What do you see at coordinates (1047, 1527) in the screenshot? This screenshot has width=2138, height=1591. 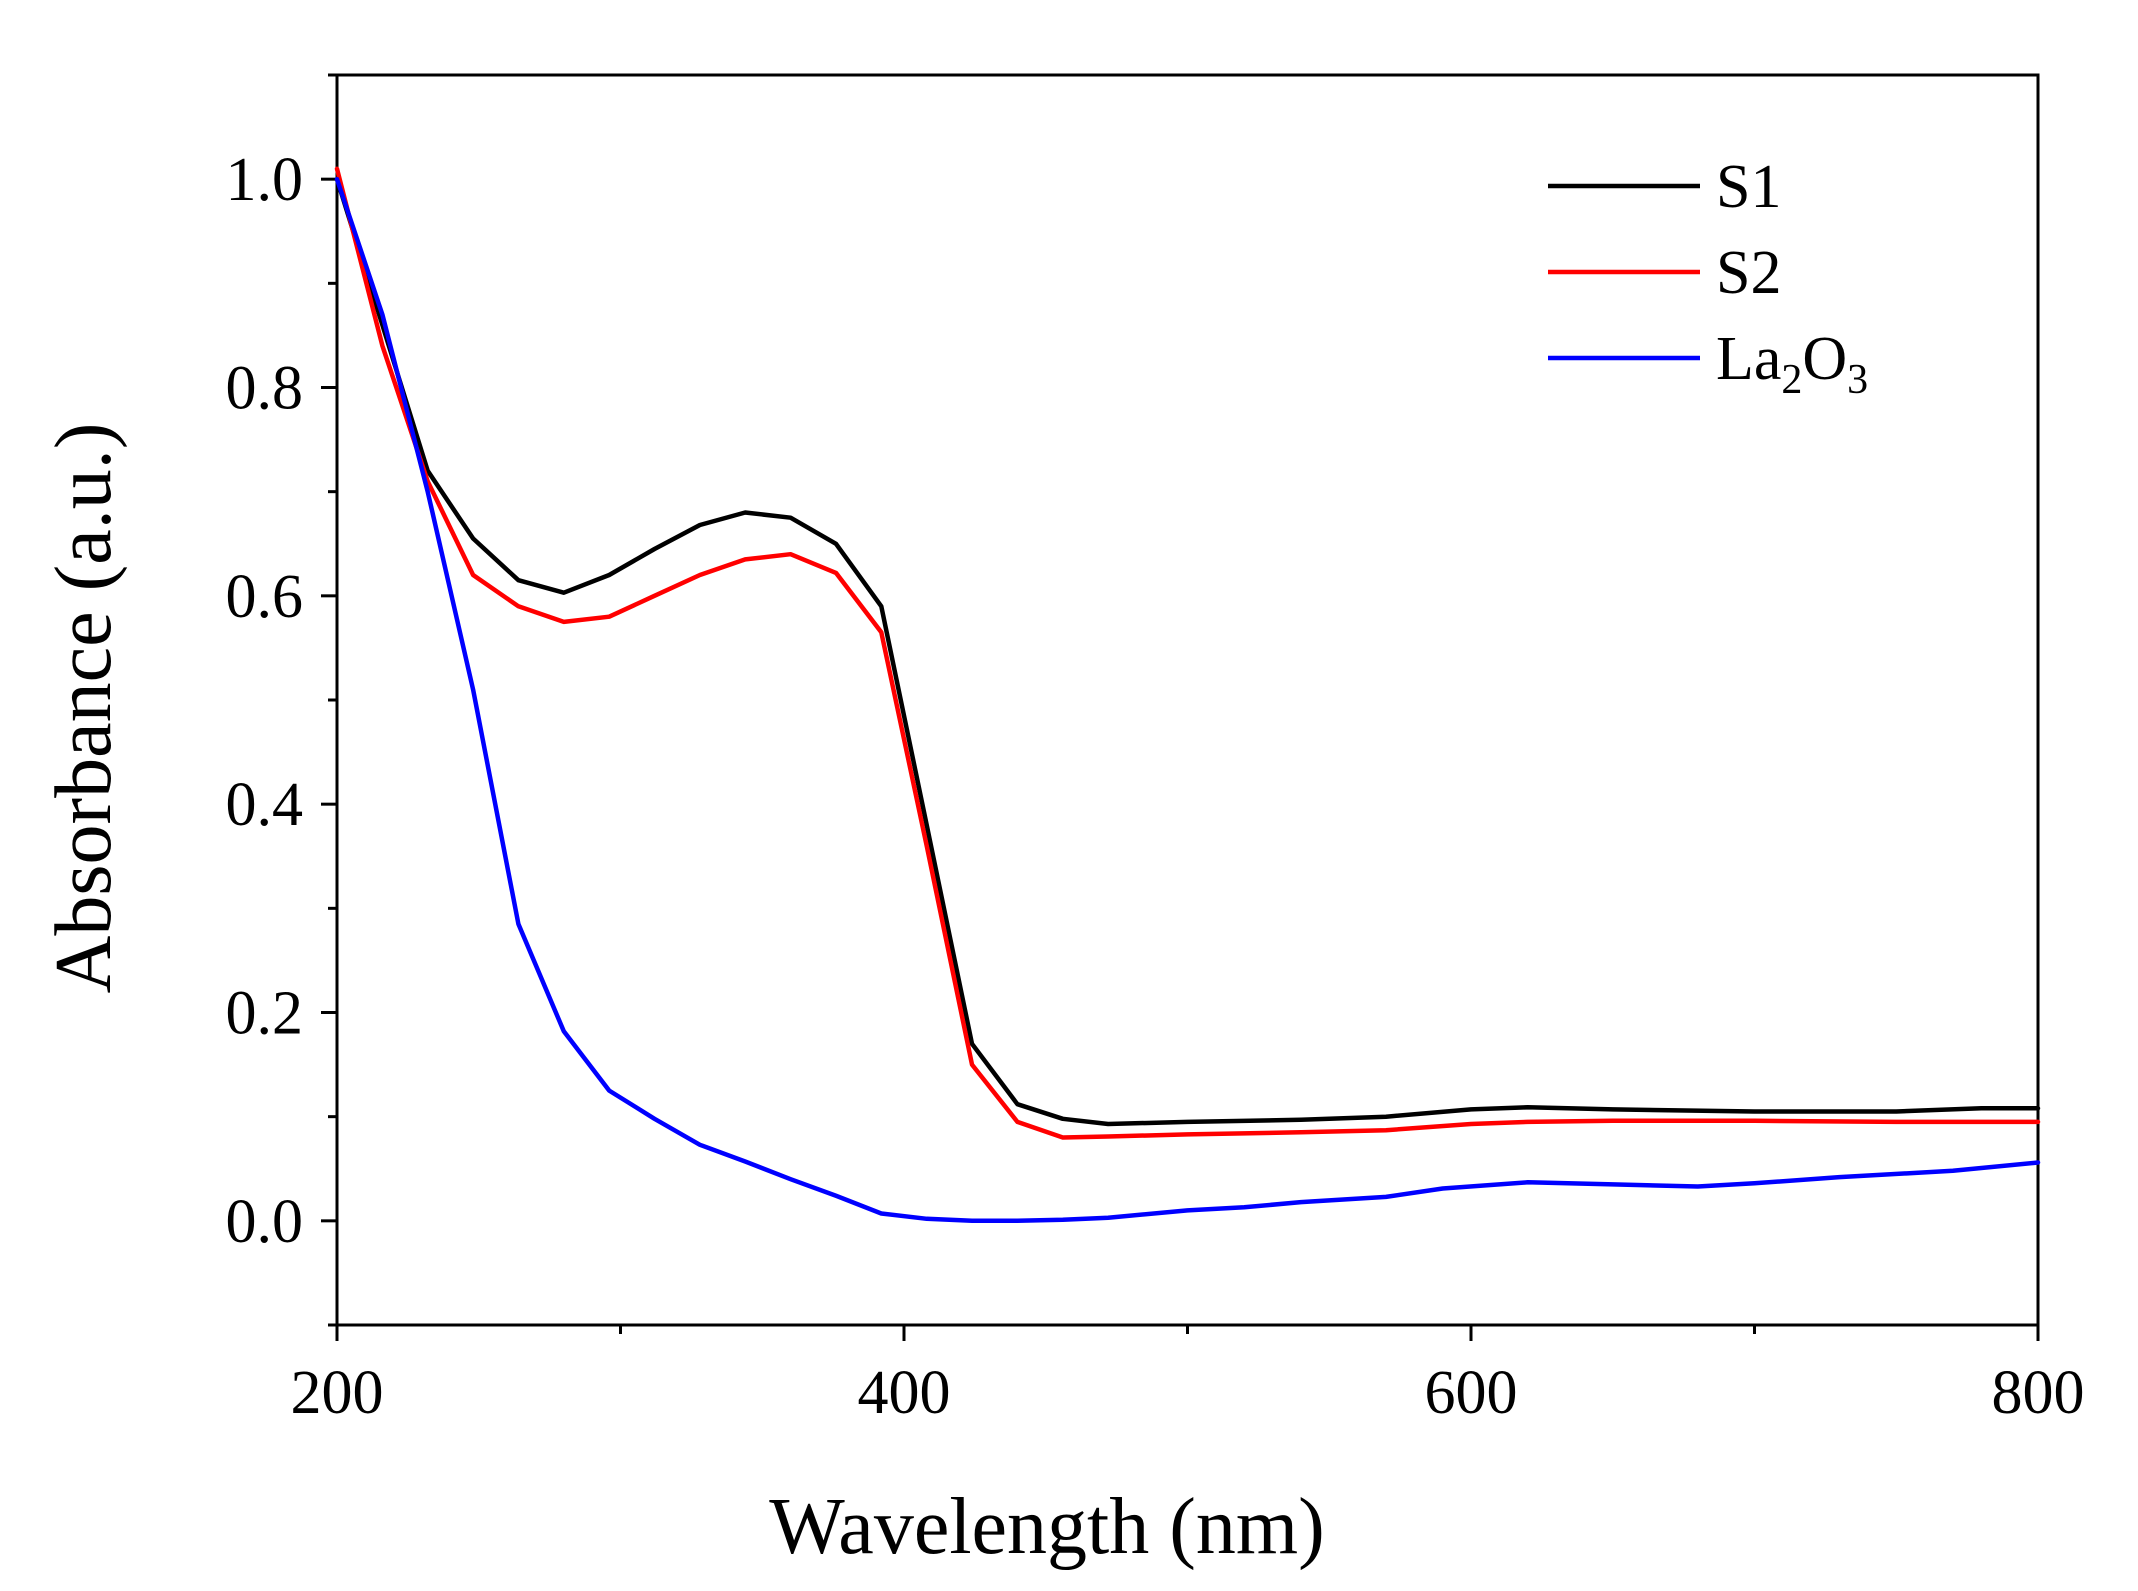 I see `x-axis-title: Wavelength (nm)` at bounding box center [1047, 1527].